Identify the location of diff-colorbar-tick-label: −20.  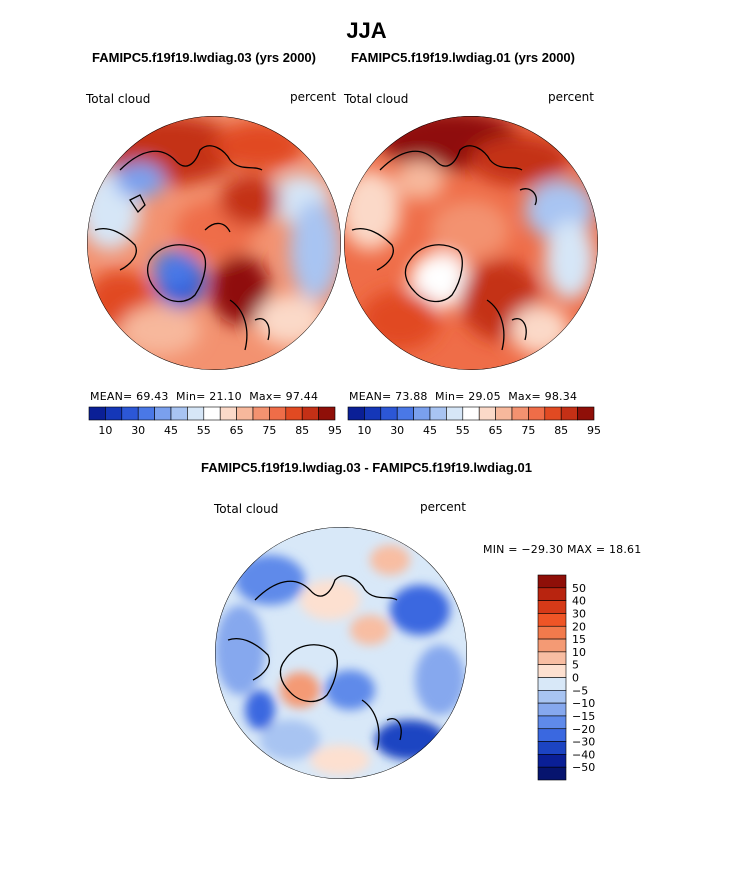
(583, 729).